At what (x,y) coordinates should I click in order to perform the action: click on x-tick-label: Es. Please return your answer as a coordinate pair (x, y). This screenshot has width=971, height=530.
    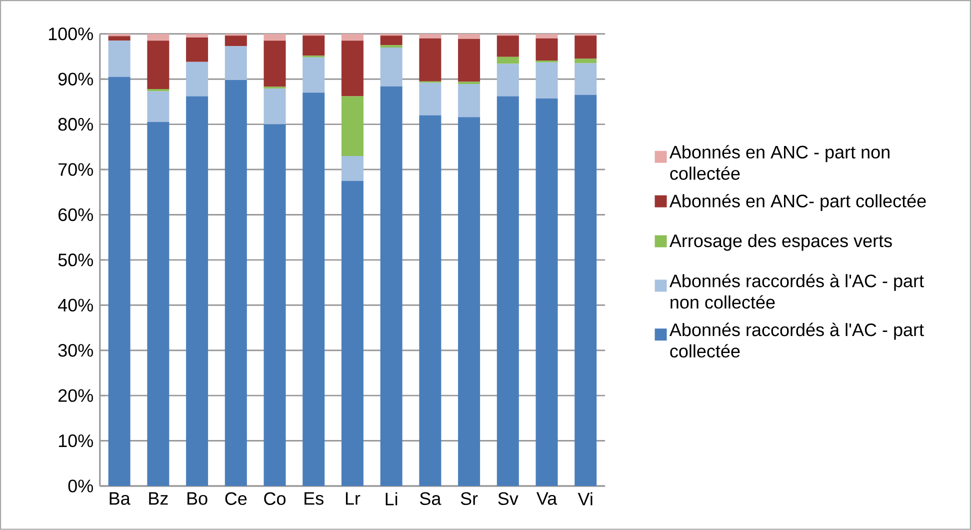
    Looking at the image, I should click on (314, 498).